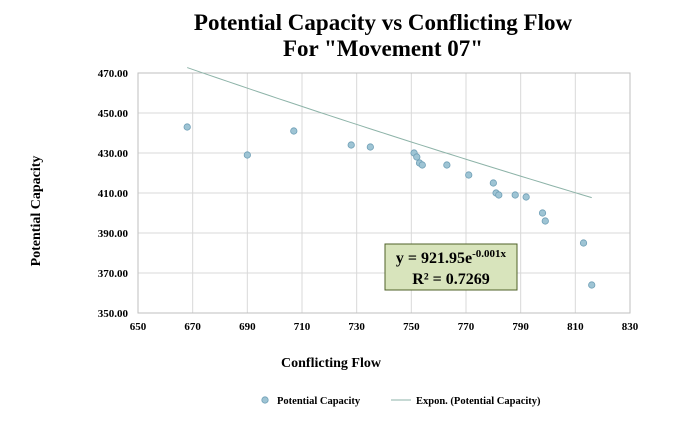 This screenshot has width=689, height=429. I want to click on y-axis-label: Potential Capacity, so click(36, 211).